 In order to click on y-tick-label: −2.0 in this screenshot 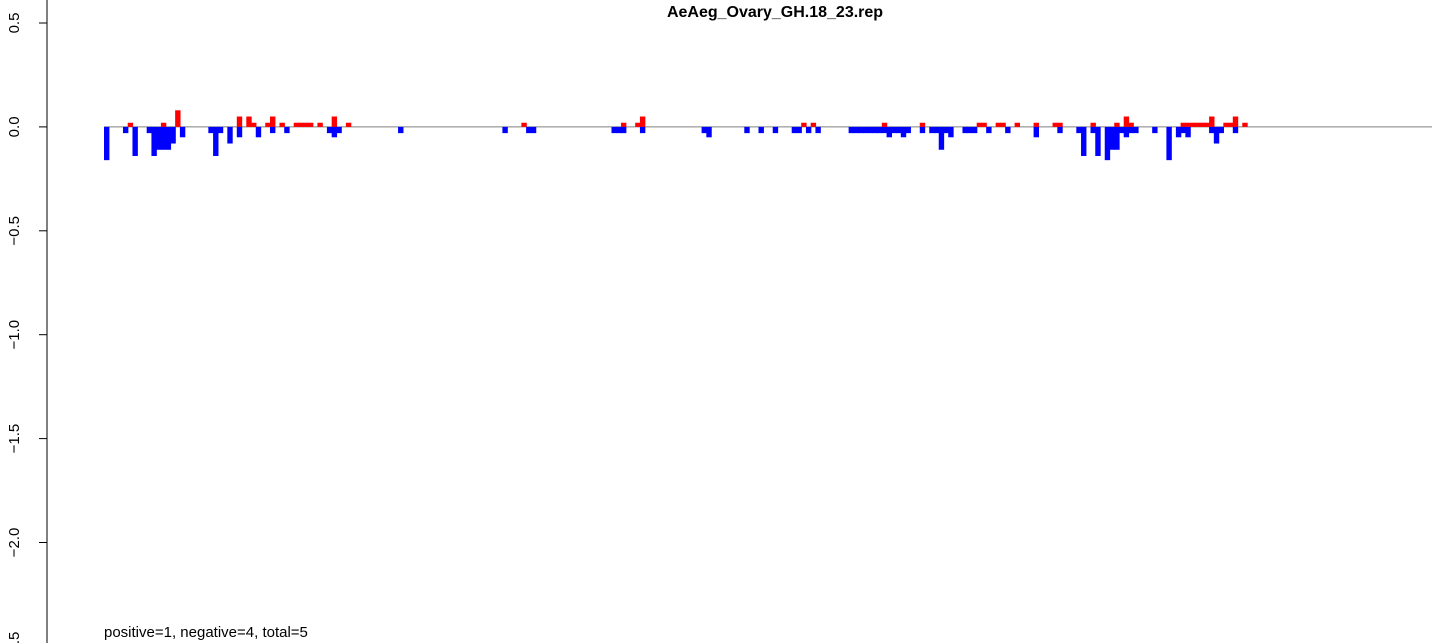, I will do `click(14, 543)`.